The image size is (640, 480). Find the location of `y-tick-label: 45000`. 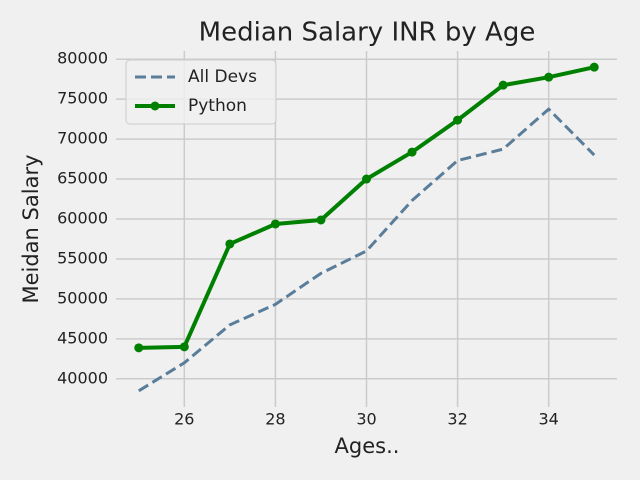

y-tick-label: 45000 is located at coordinates (82, 337).